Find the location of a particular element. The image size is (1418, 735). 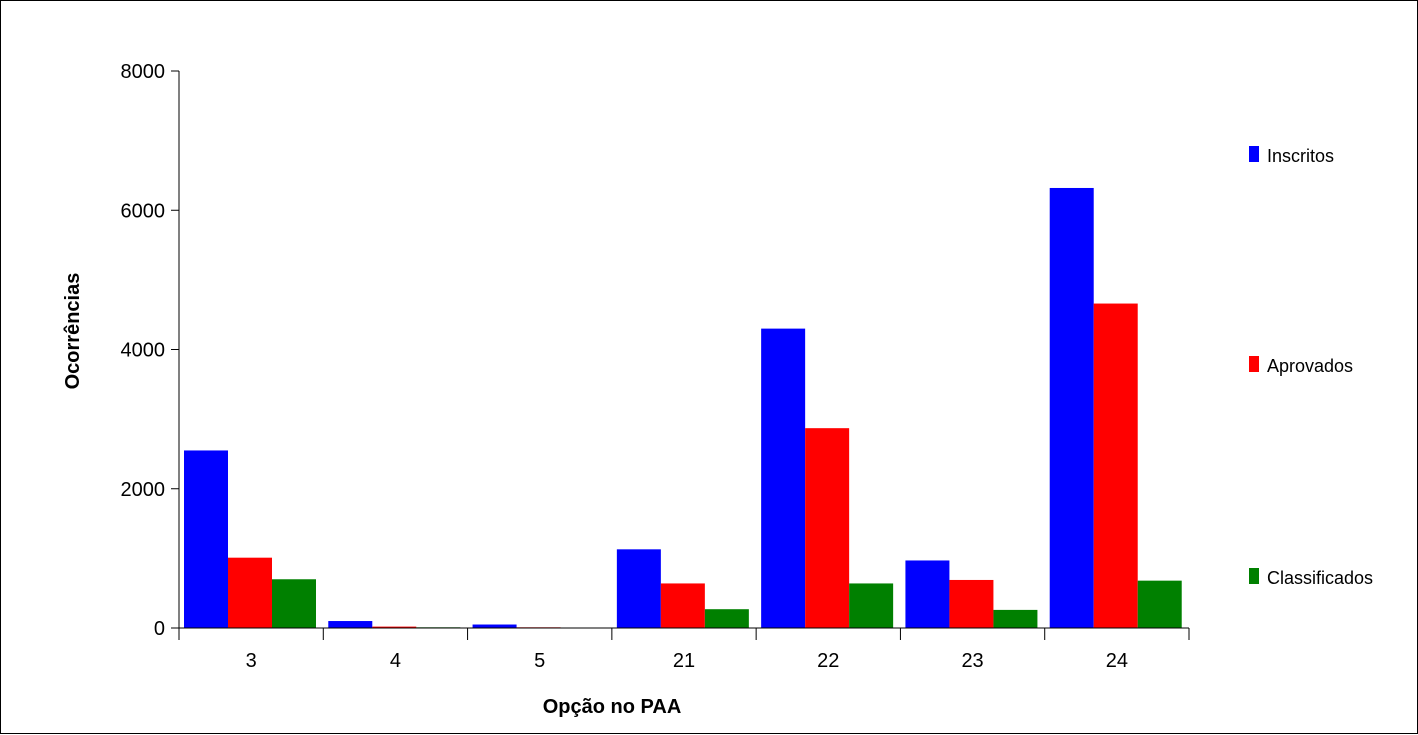

legend-label-aprovados: Aprovados is located at coordinates (1310, 366).